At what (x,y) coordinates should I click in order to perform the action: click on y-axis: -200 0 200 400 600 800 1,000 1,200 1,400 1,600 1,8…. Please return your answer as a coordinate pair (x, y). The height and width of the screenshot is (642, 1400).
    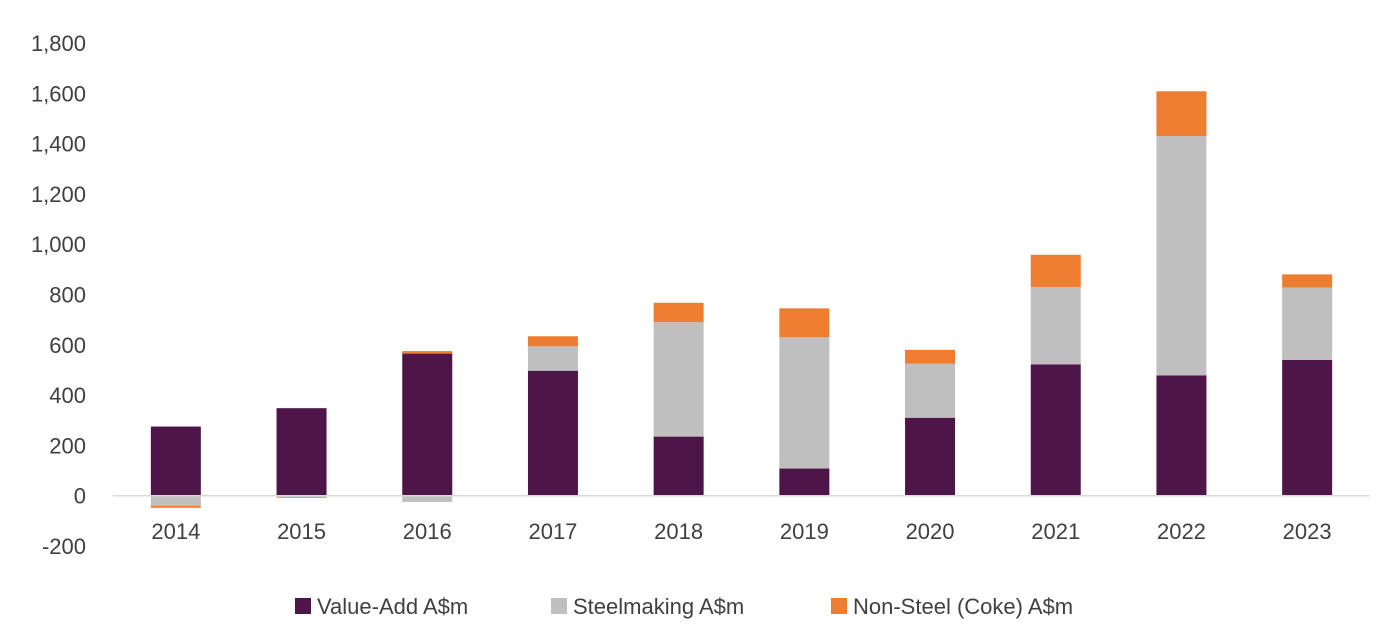
    Looking at the image, I should click on (58, 295).